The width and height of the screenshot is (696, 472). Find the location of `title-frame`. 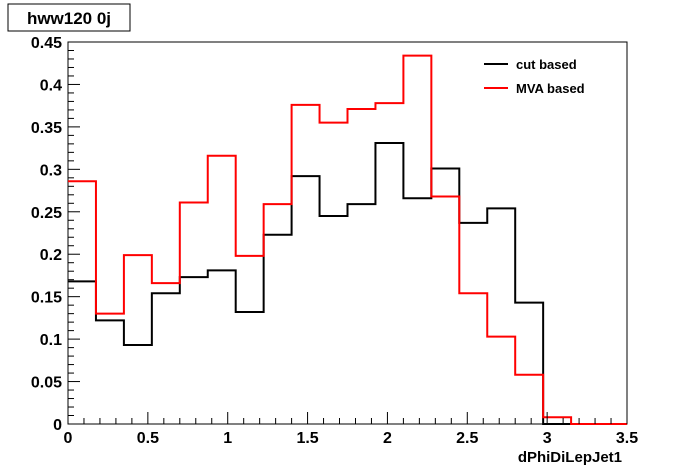

title-frame is located at coordinates (69, 17).